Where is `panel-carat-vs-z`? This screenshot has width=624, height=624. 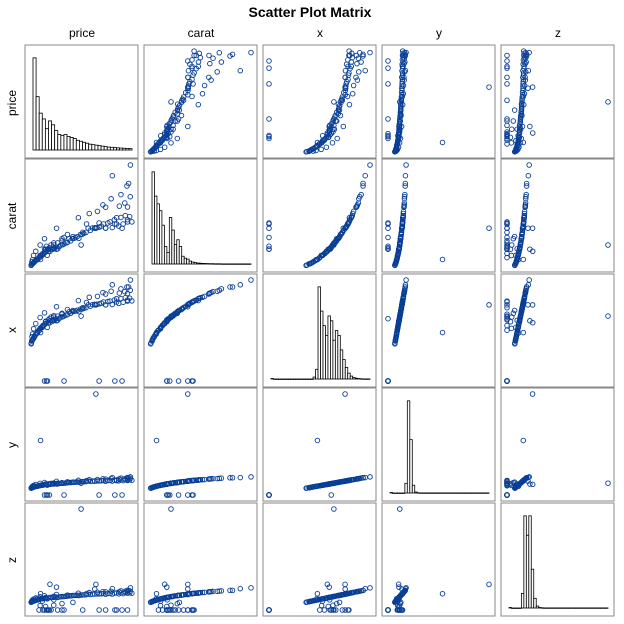
panel-carat-vs-z is located at coordinates (557, 215).